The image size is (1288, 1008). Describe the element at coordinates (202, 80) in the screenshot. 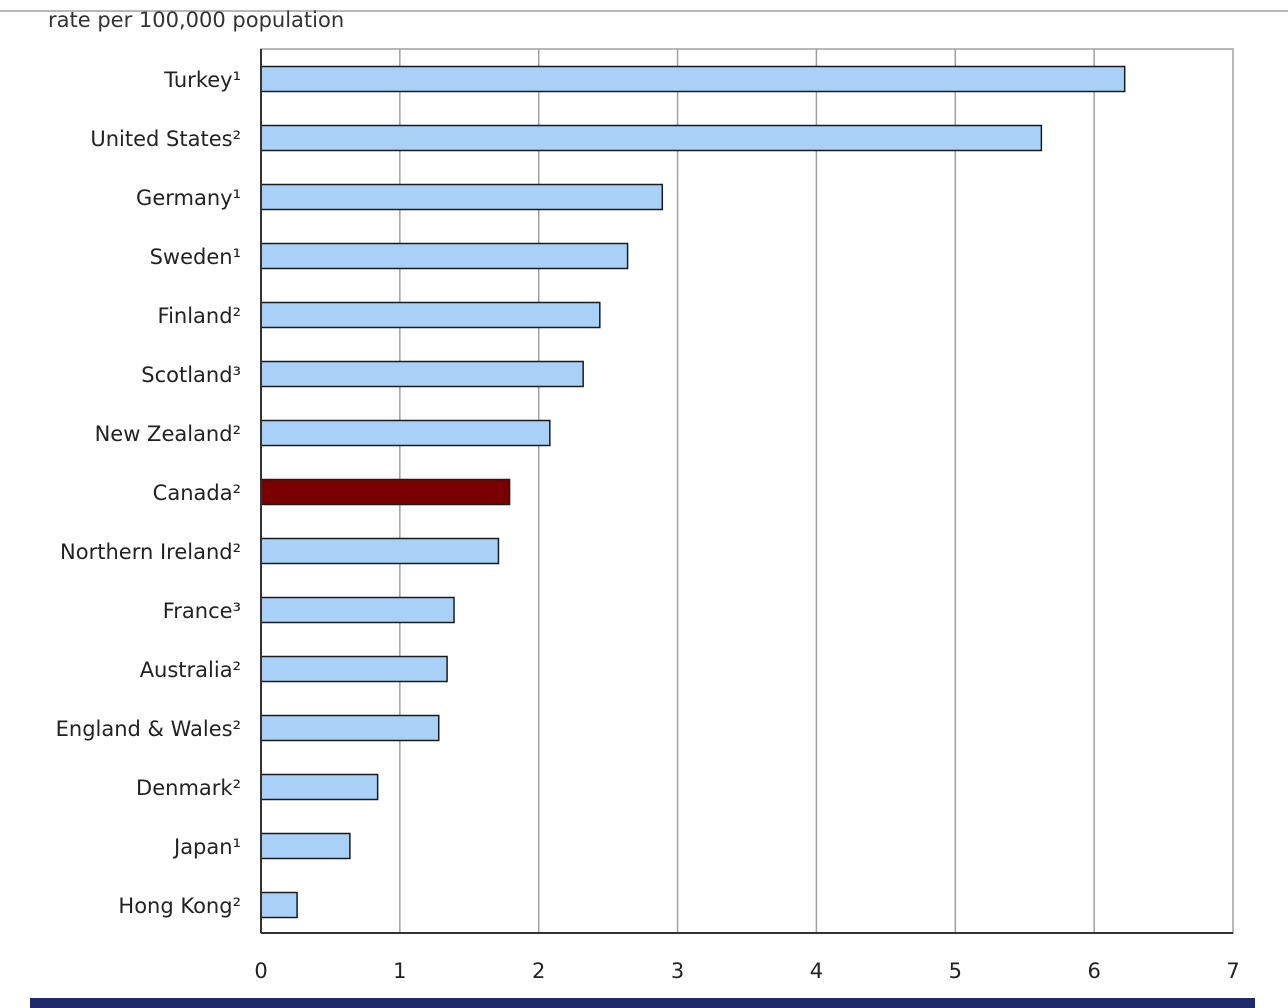

I see `category-label: Turkey¹` at that location.